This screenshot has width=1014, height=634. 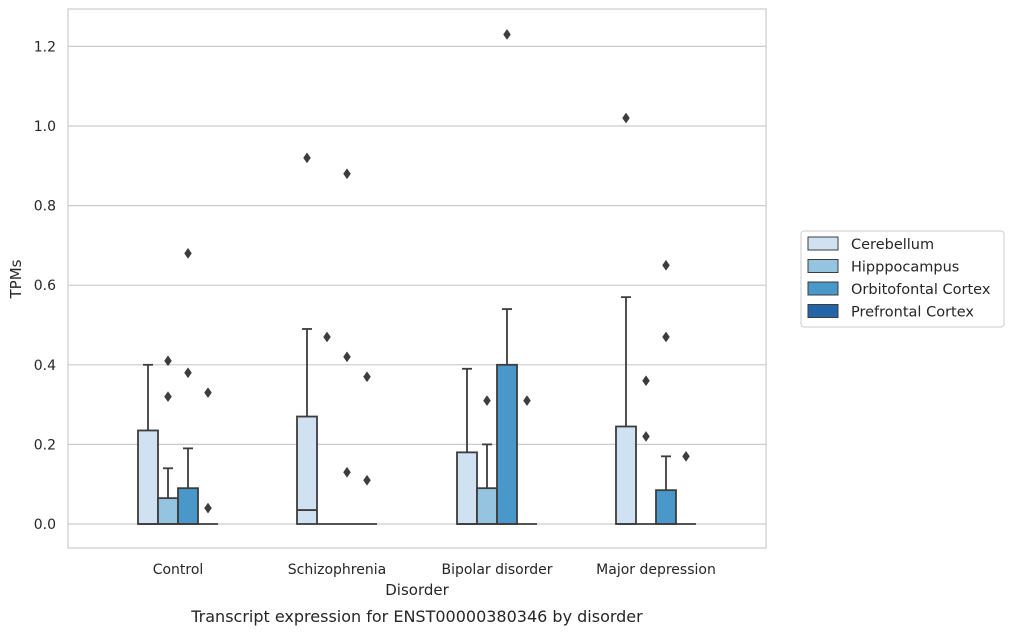 What do you see at coordinates (45, 525) in the screenshot?
I see `y-tick-label: 0.0` at bounding box center [45, 525].